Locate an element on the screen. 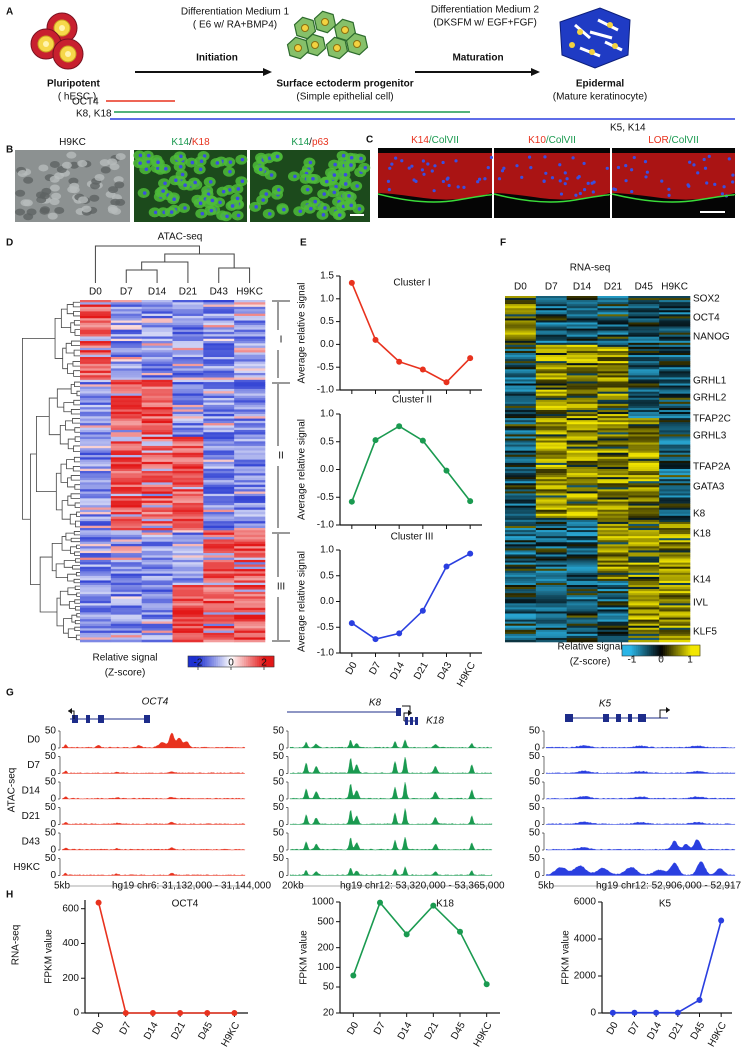 The height and width of the screenshot is (1050, 742). medium-detail: ( E6 w/ RA+BMP4) is located at coordinates (235, 25).